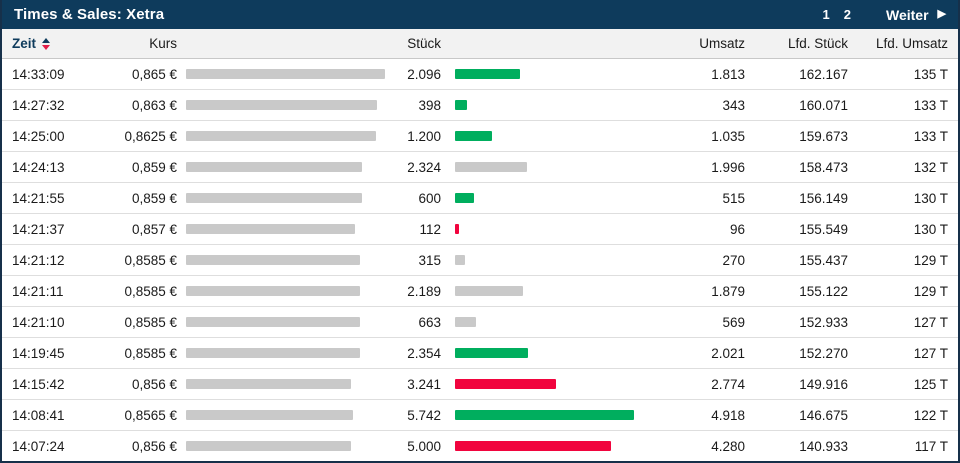 Image resolution: width=960 pixels, height=463 pixels. What do you see at coordinates (46, 43) in the screenshot?
I see `sort-icon` at bounding box center [46, 43].